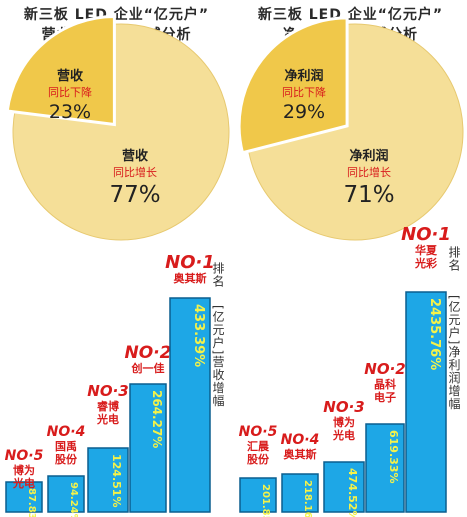 The height and width of the screenshot is (517, 467). Describe the element at coordinates (385, 384) in the screenshot. I see `bar-category-label: 晶科` at that location.